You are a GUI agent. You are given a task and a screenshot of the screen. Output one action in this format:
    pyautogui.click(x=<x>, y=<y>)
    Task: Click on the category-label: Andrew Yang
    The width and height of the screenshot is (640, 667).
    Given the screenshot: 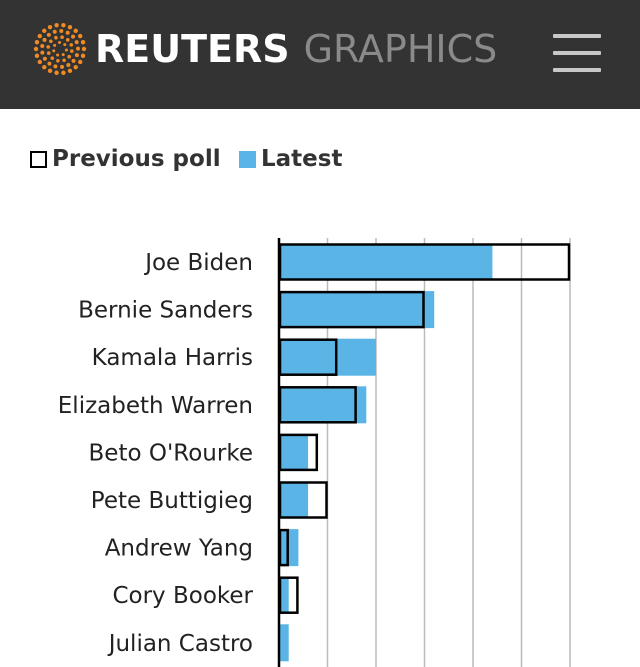 What is the action you would take?
    pyautogui.click(x=179, y=549)
    